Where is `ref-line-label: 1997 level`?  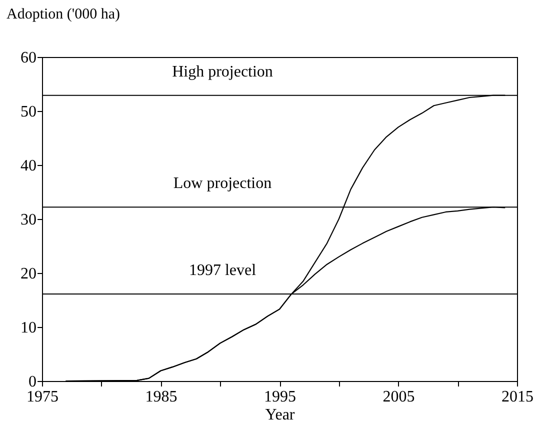 ref-line-label: 1997 level is located at coordinates (222, 271).